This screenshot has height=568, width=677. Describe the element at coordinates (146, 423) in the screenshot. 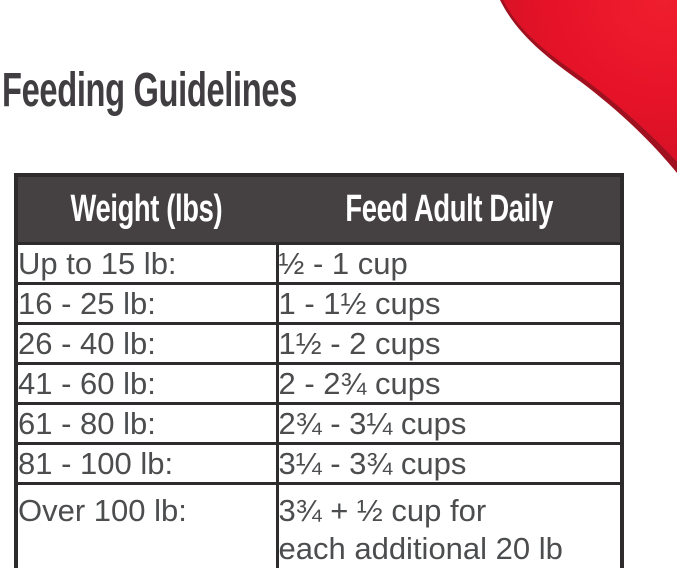

I see `weight-cell: 61 - 80 lb:` at that location.